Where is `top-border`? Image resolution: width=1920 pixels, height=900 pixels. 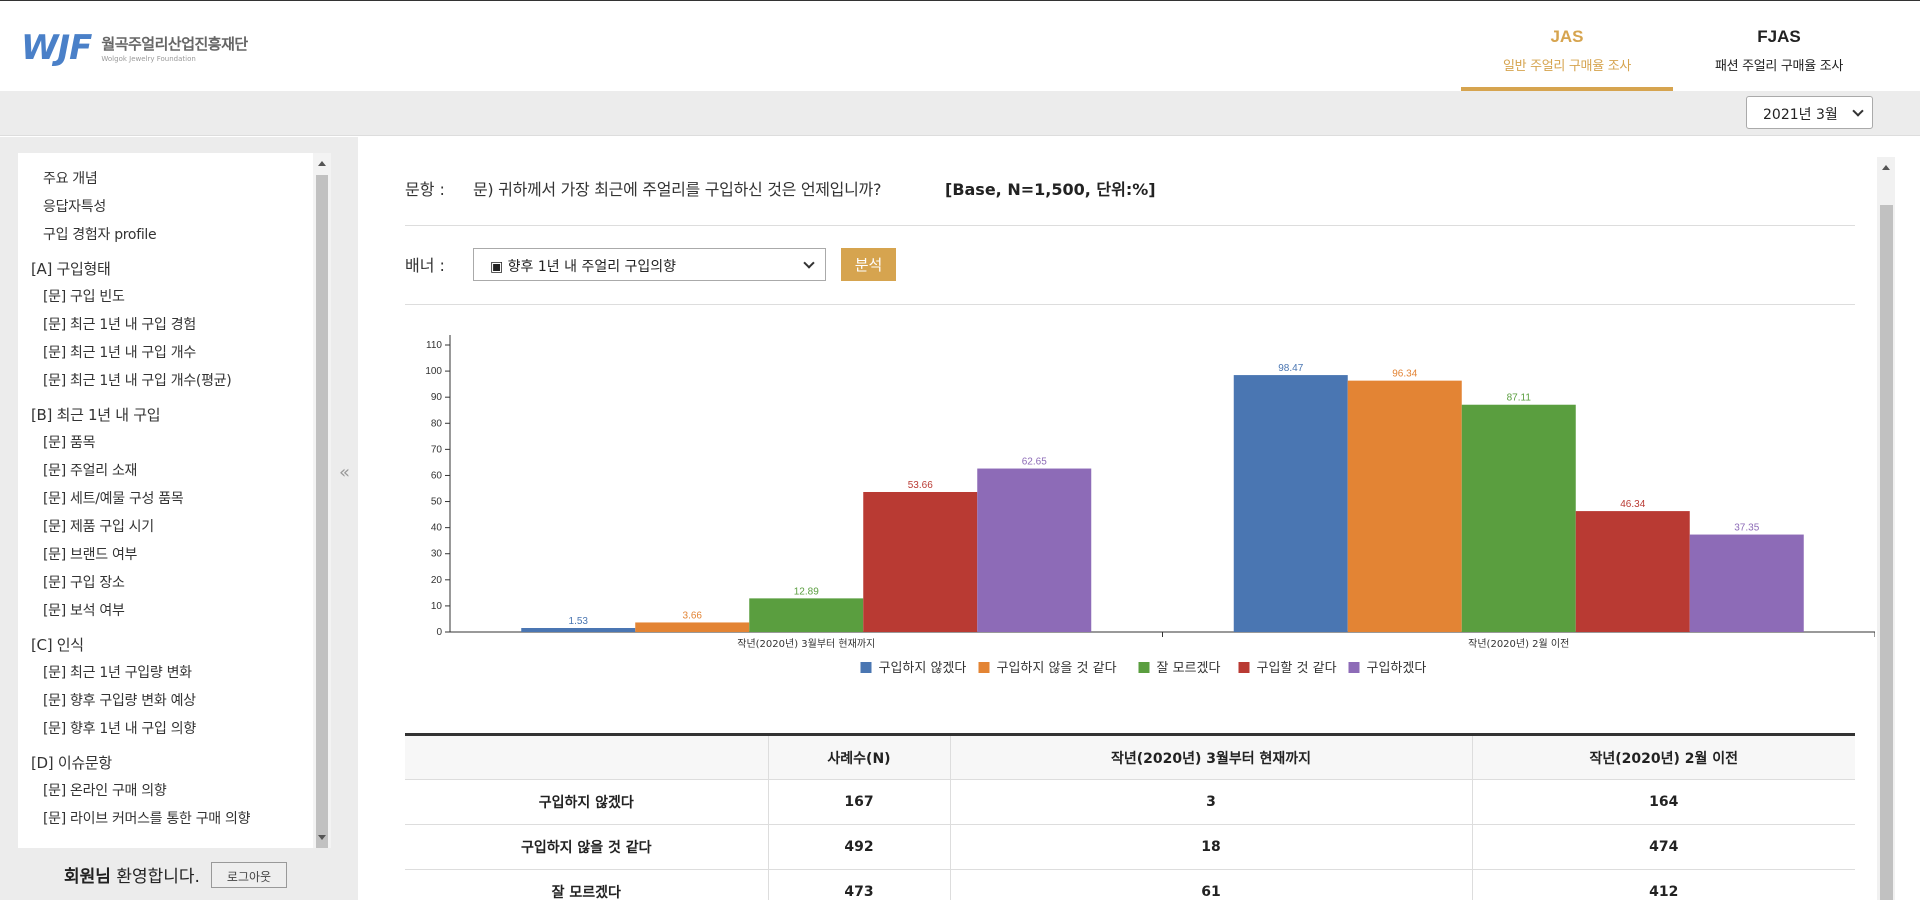 top-border is located at coordinates (960, 0).